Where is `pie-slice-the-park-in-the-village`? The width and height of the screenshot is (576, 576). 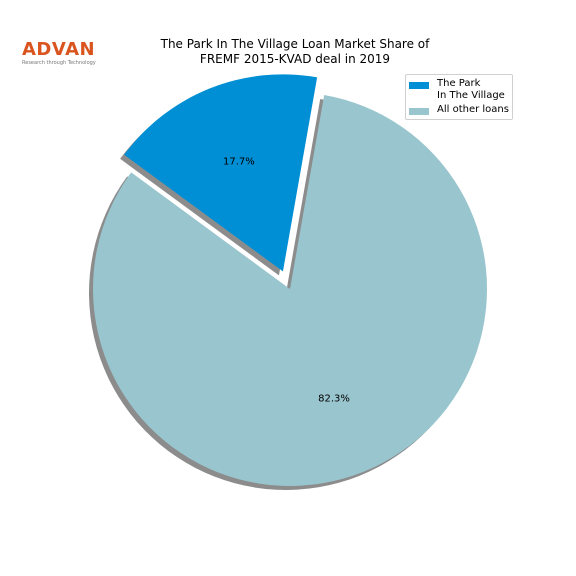
pie-slice-the-park-in-the-village is located at coordinates (221, 173).